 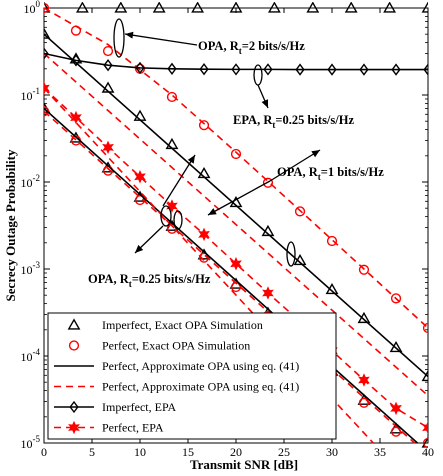 I want to click on x-tick-label: 30, so click(x=332, y=452).